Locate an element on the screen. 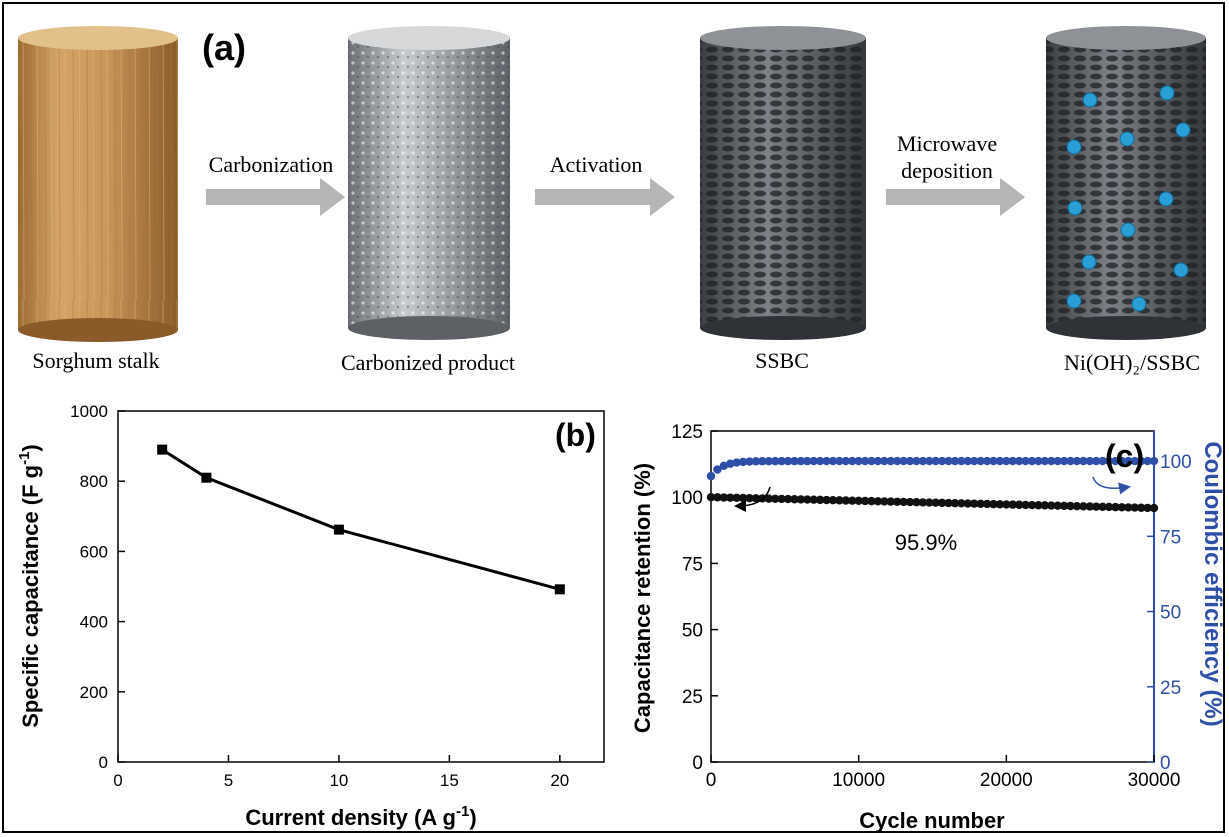 Image resolution: width=1229 pixels, height=837 pixels. chart-c-xtick-label: 30000 is located at coordinates (1154, 780).